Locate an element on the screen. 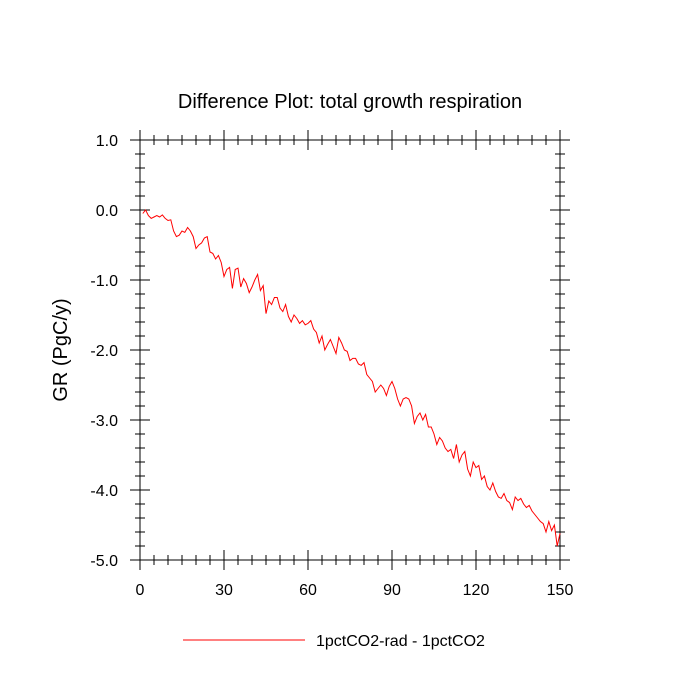  y-tick-label: -5.0 is located at coordinates (104, 561).